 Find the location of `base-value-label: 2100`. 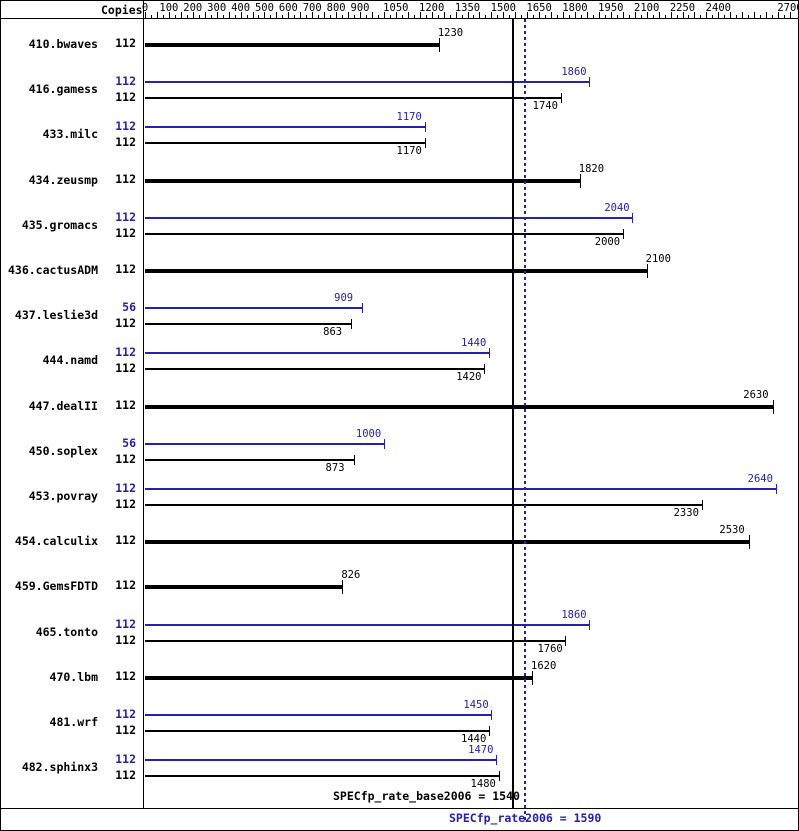

base-value-label: 2100 is located at coordinates (658, 259).